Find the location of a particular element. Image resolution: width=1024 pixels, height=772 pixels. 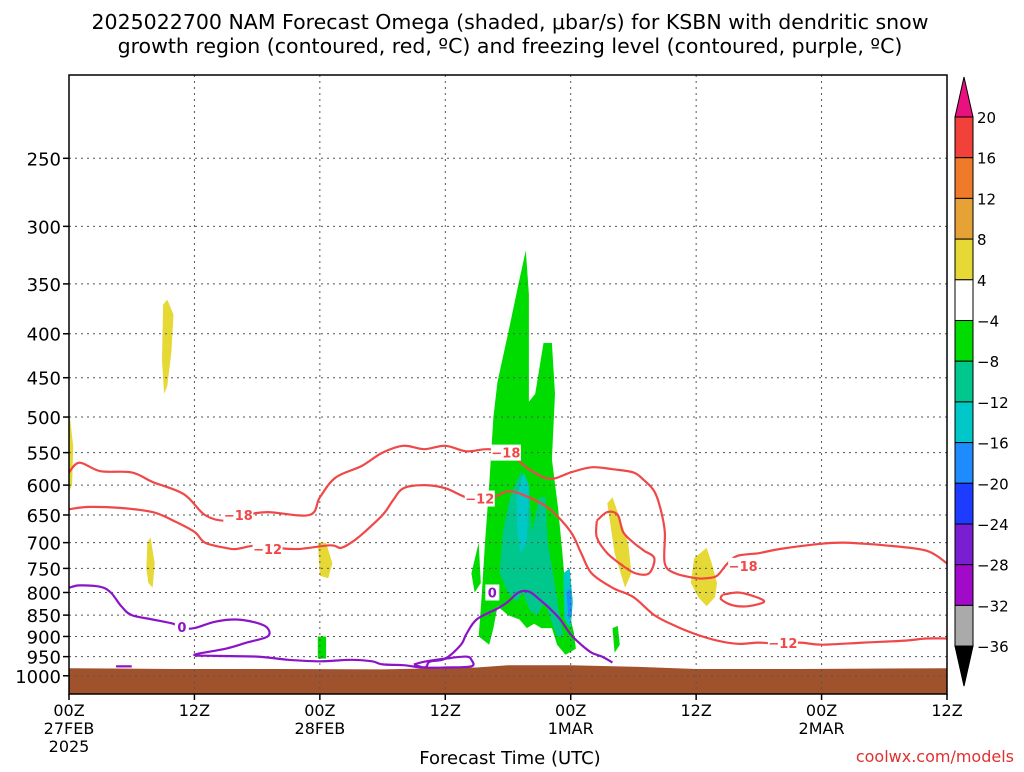

y-tick-label: 250 is located at coordinates (44, 159).